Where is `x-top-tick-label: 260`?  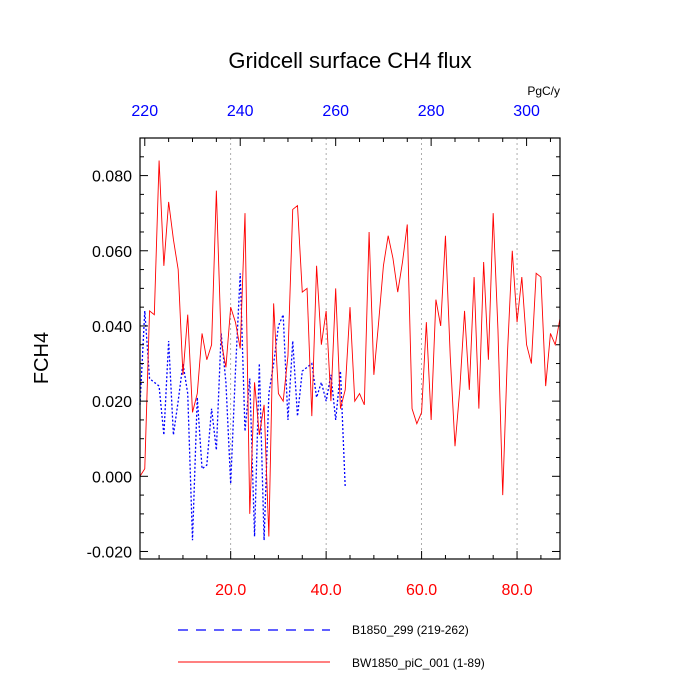
x-top-tick-label: 260 is located at coordinates (335, 111).